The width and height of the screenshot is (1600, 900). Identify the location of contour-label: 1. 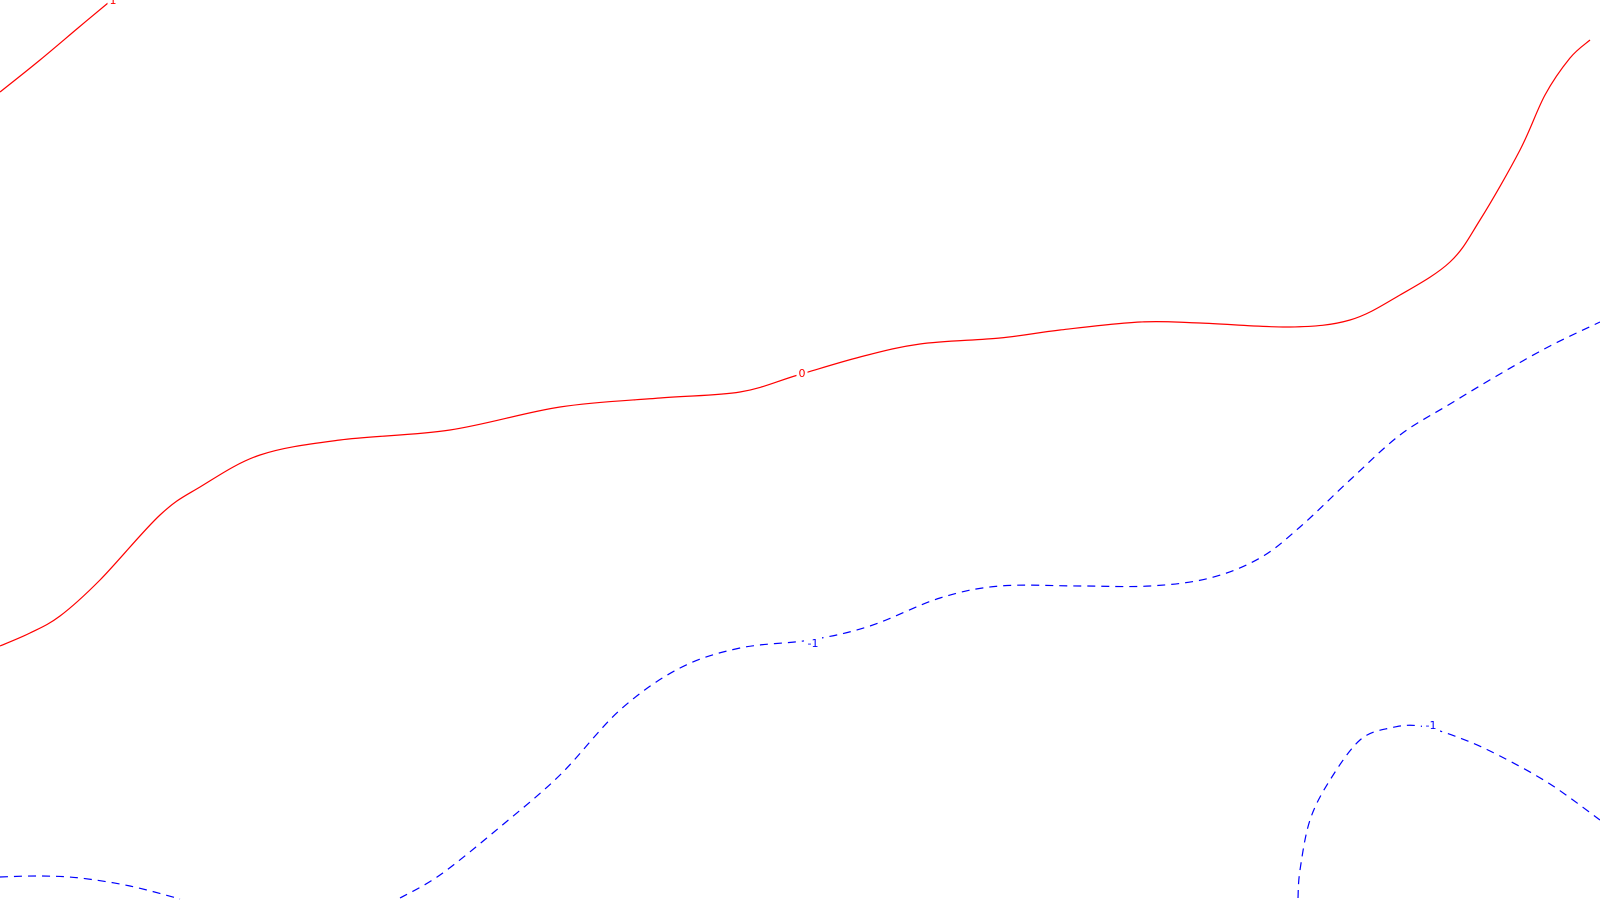
(113, 3).